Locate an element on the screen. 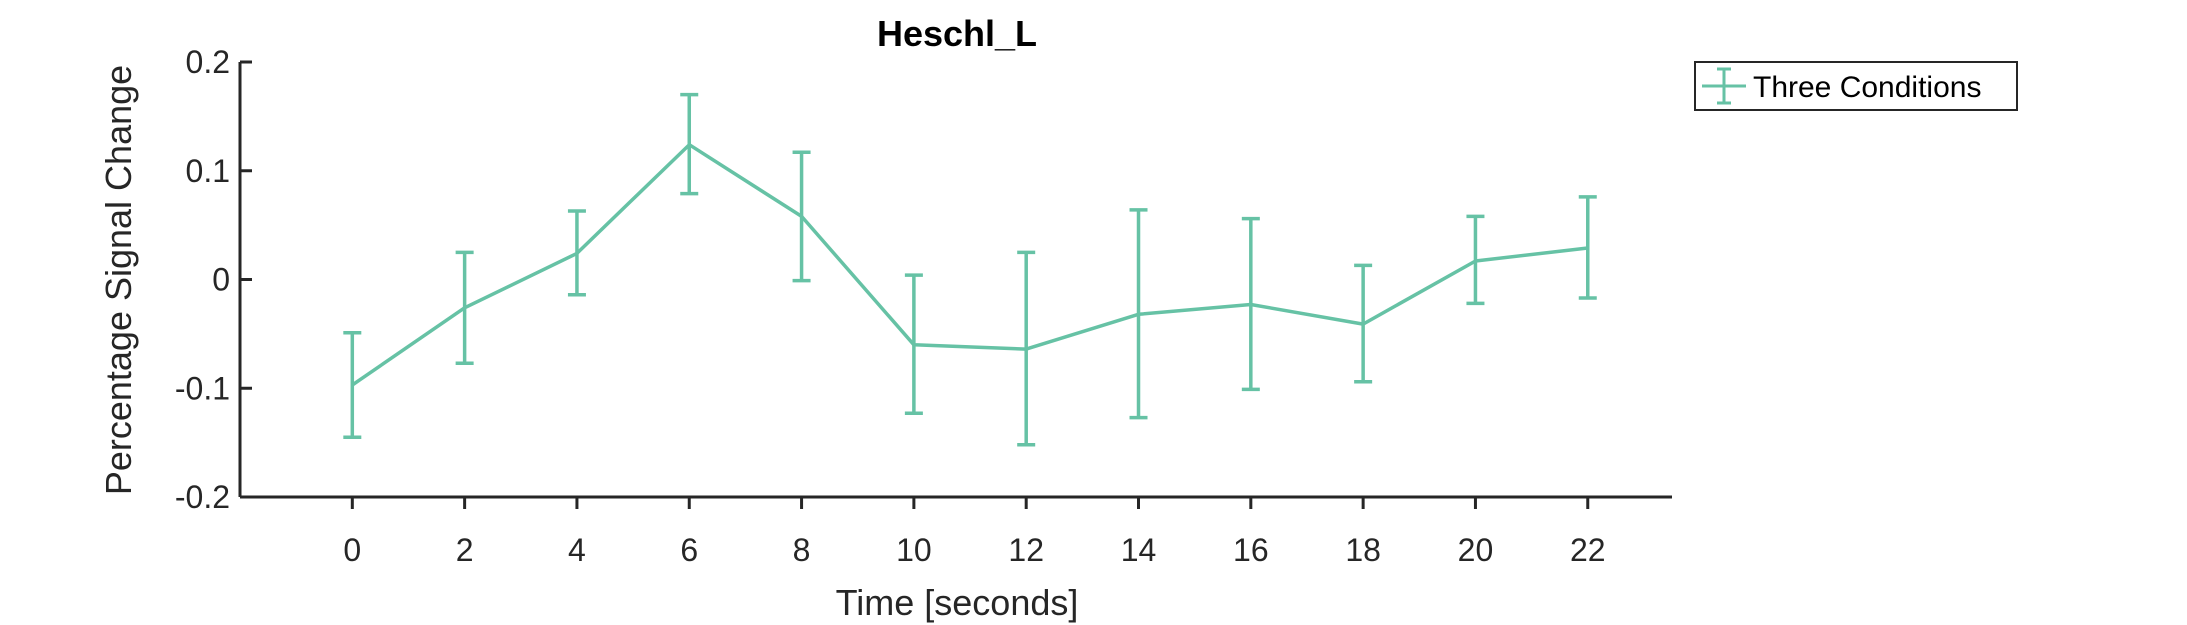  x-axis-title: Time [seconds] is located at coordinates (957, 602).